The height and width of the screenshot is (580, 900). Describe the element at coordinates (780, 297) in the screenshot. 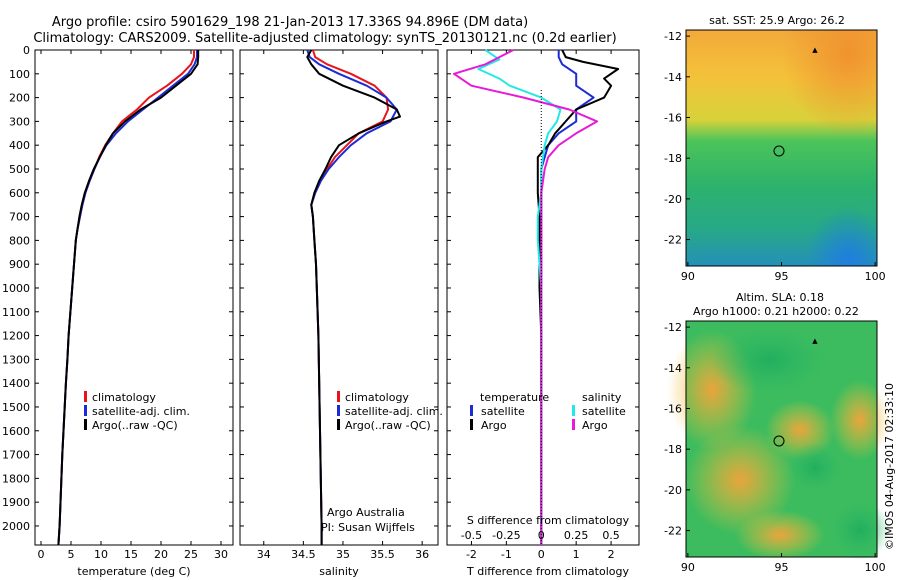

I see `sla-map-title-line1: Altim. SLA: 0.18` at that location.